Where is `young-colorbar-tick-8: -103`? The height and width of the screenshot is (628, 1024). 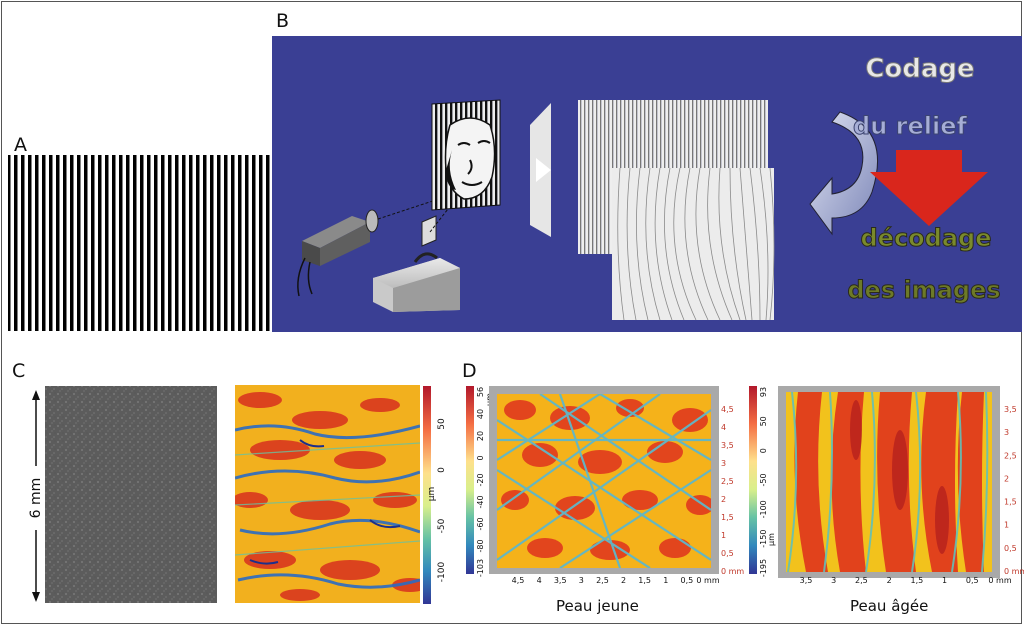 young-colorbar-tick-8: -103 is located at coordinates (480, 568).